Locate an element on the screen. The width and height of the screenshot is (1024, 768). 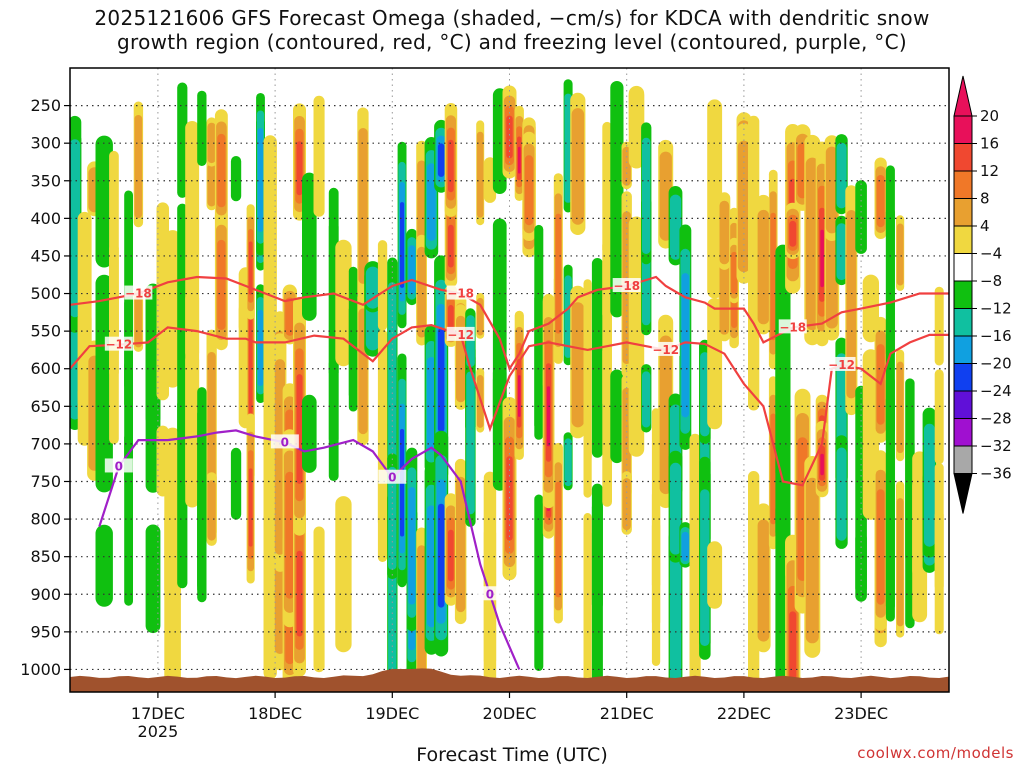
colorbar-label-11: −28 is located at coordinates (996, 419).